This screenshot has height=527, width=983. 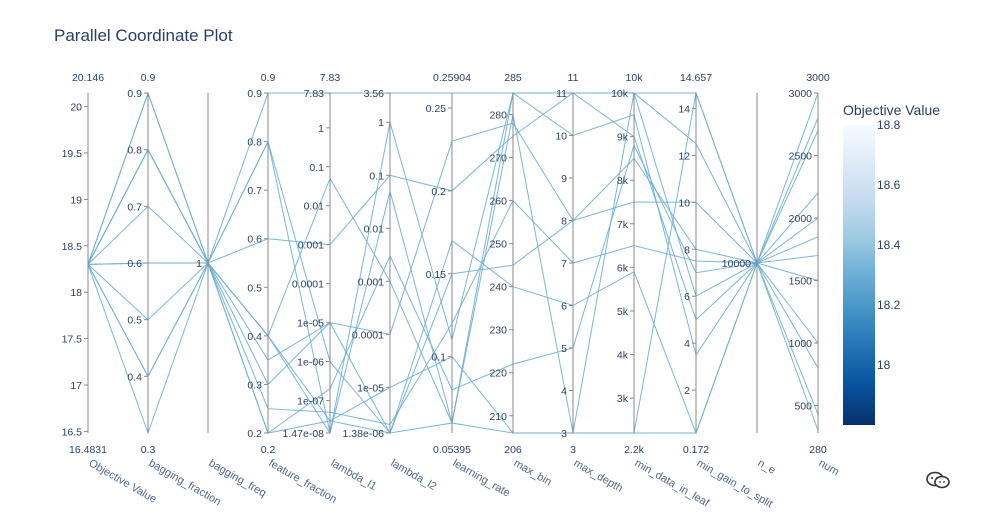 What do you see at coordinates (687, 391) in the screenshot?
I see `tick-label: 2` at bounding box center [687, 391].